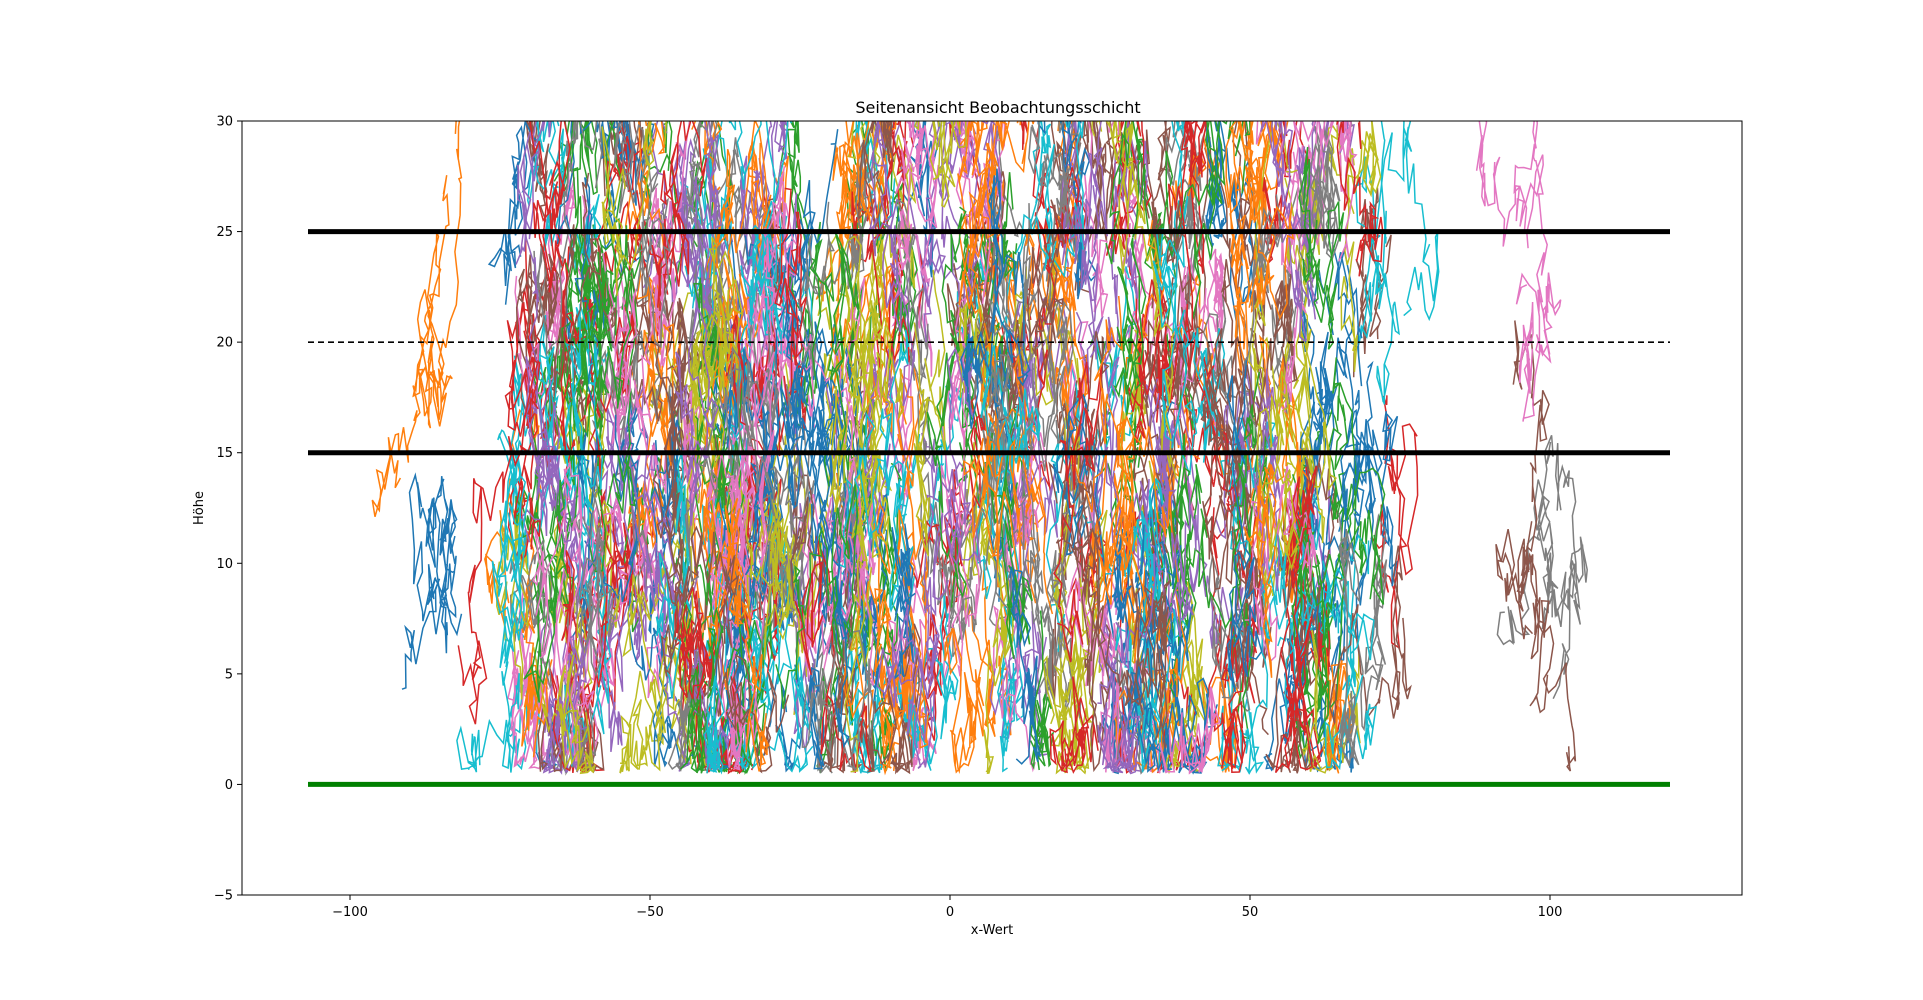 The width and height of the screenshot is (1923, 1000). What do you see at coordinates (229, 785) in the screenshot?
I see `y-tick-label: 0` at bounding box center [229, 785].